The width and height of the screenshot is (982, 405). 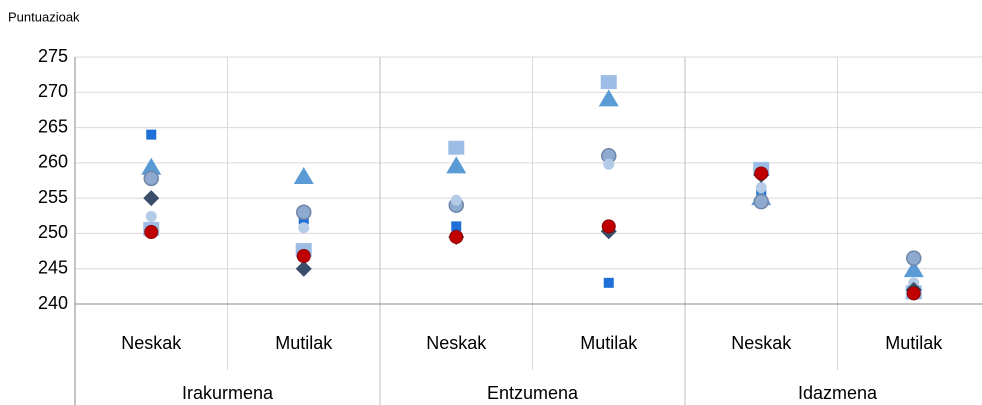 What do you see at coordinates (53, 162) in the screenshot?
I see `y-tick-label: 260` at bounding box center [53, 162].